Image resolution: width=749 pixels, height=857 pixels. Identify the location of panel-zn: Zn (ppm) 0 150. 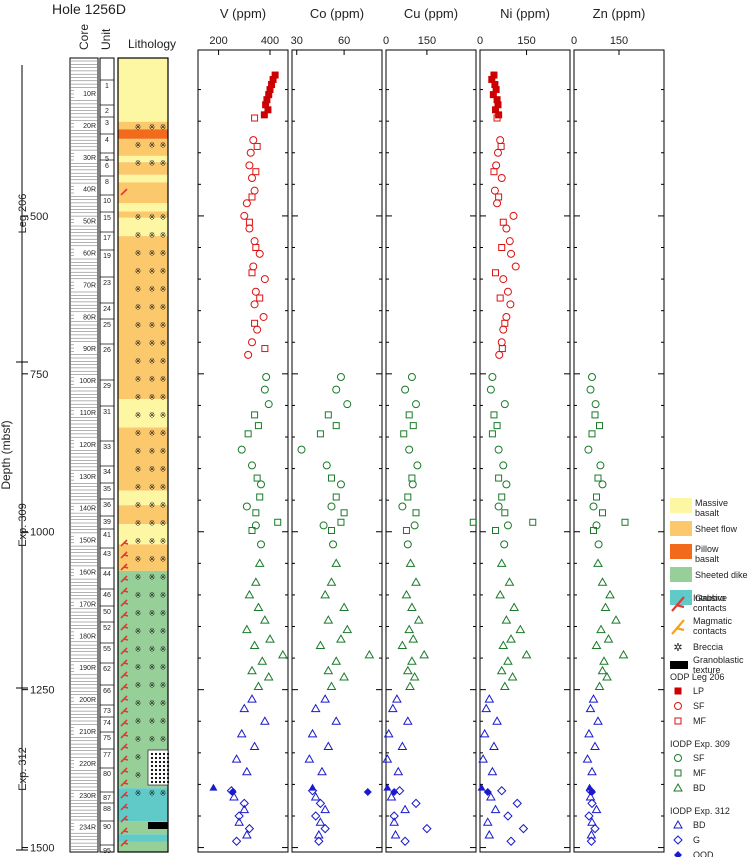
(618, 429).